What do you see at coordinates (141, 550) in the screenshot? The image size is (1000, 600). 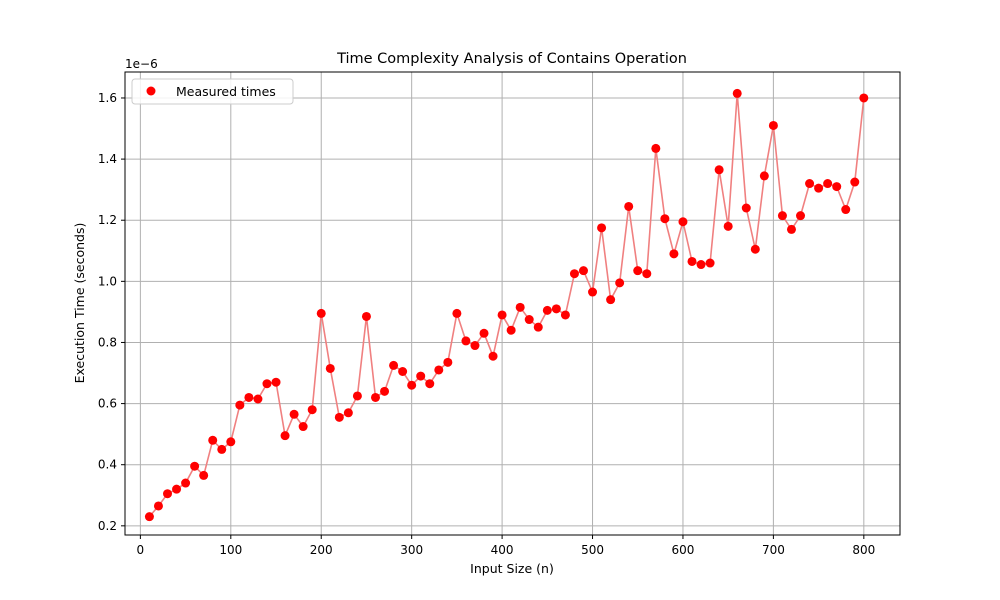 I see `x-tick-label: 0` at bounding box center [141, 550].